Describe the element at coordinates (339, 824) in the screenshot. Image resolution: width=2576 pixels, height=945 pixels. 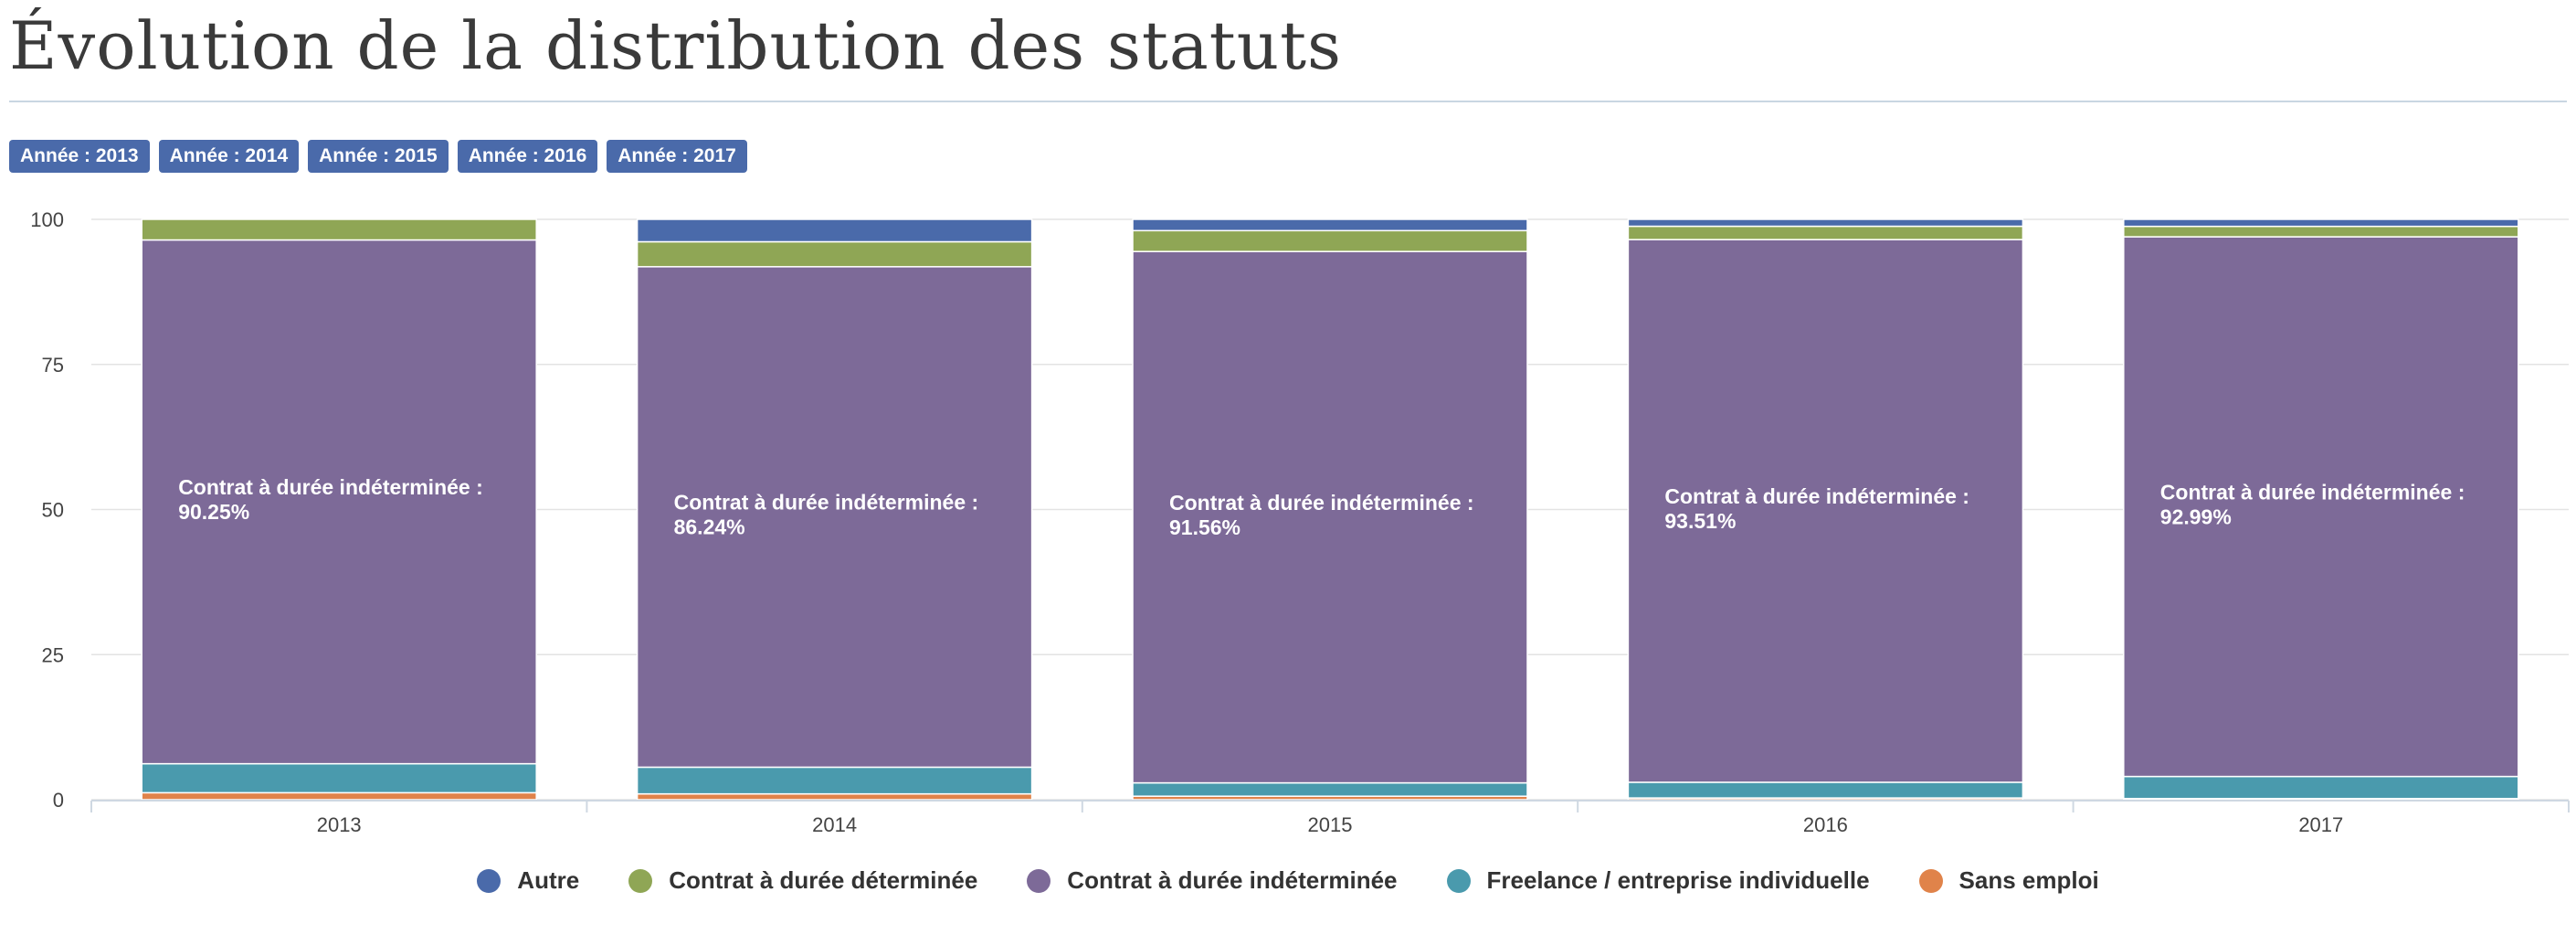
I see `x-tick-label: 2013` at that location.